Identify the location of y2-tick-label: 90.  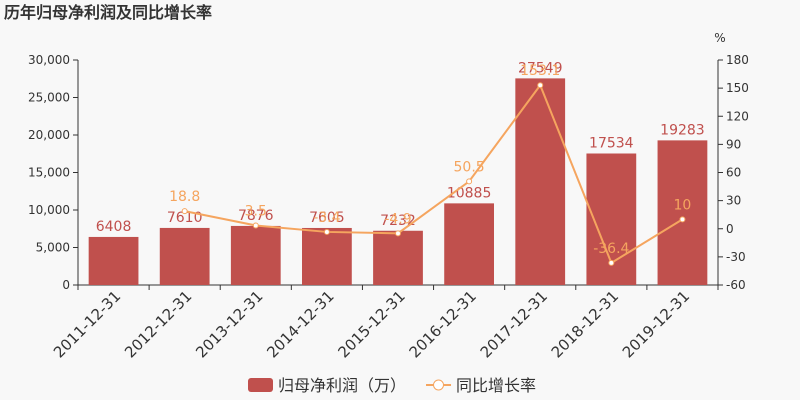
(733, 144).